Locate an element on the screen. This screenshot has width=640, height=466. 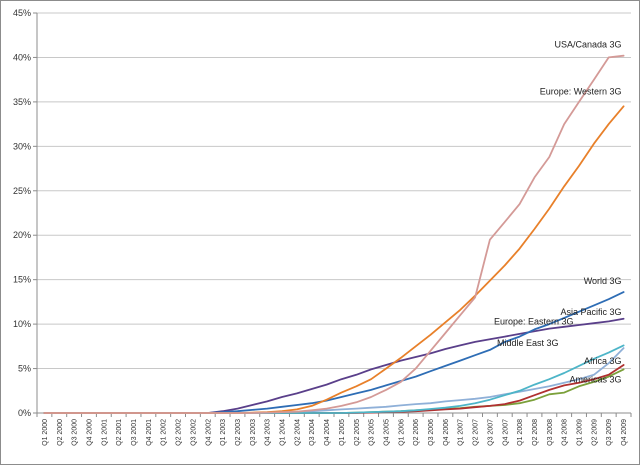
x-tick-label: Q1 2008 is located at coordinates (520, 432).